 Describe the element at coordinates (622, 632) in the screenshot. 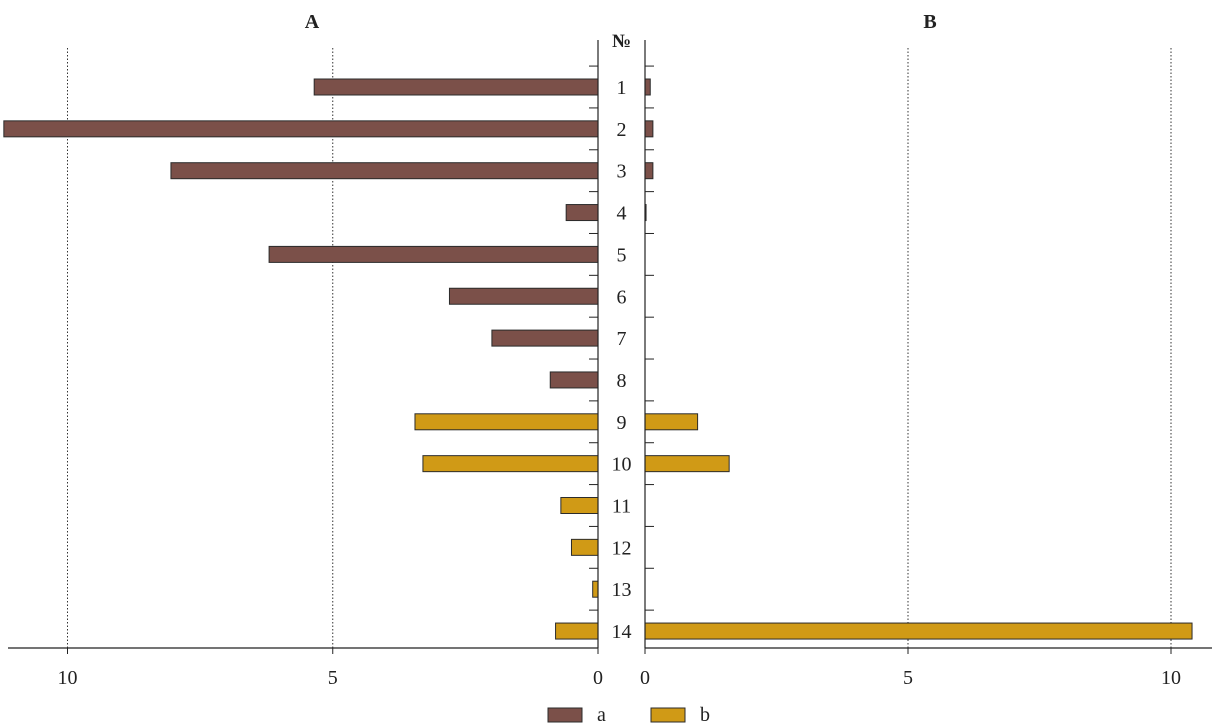

I see `row-label-14: 14` at that location.